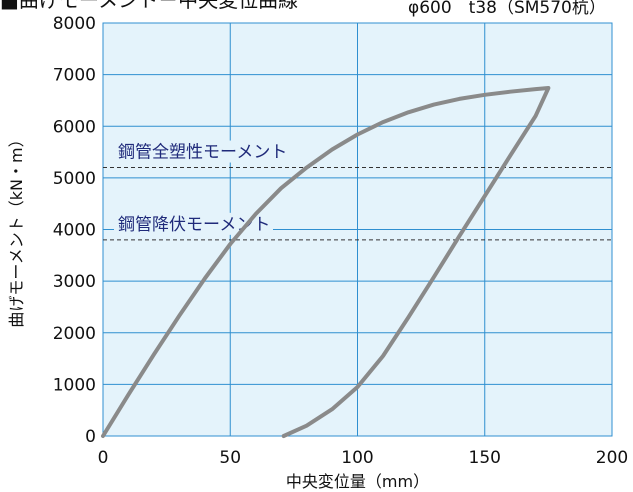  I want to click on chart-title-clip: ■曲げモーメント－中央変位曲線, so click(190, 6).